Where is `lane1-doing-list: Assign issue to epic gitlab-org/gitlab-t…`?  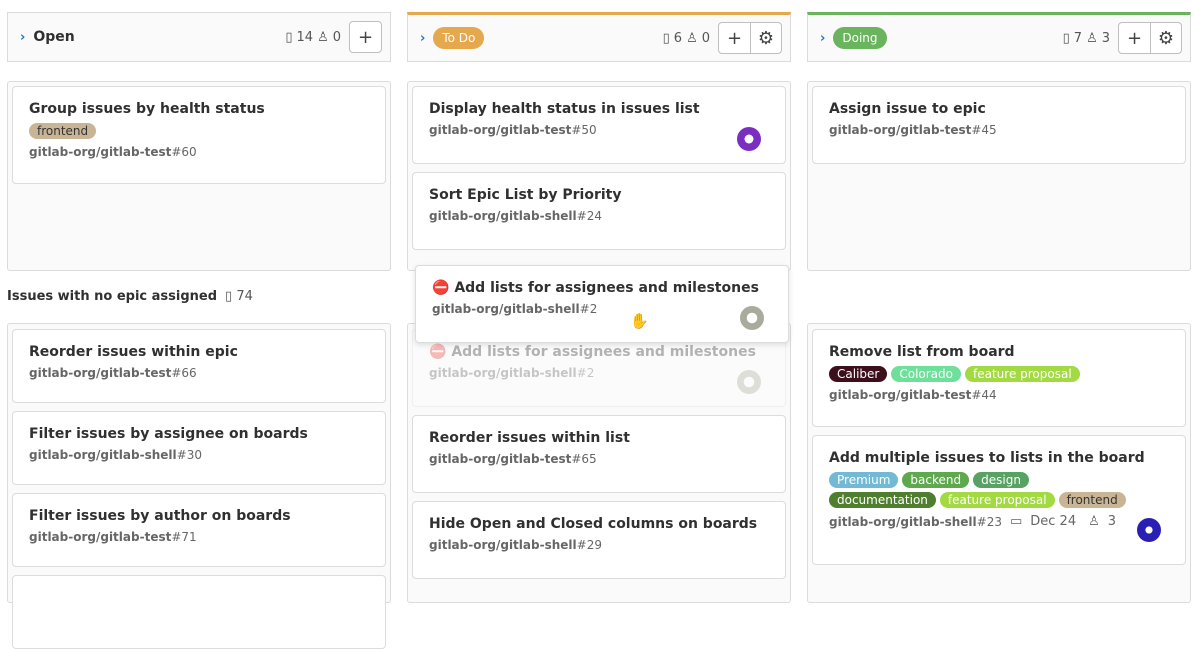
lane1-doing-list: Assign issue to epic gitlab-org/gitlab-t… is located at coordinates (999, 176).